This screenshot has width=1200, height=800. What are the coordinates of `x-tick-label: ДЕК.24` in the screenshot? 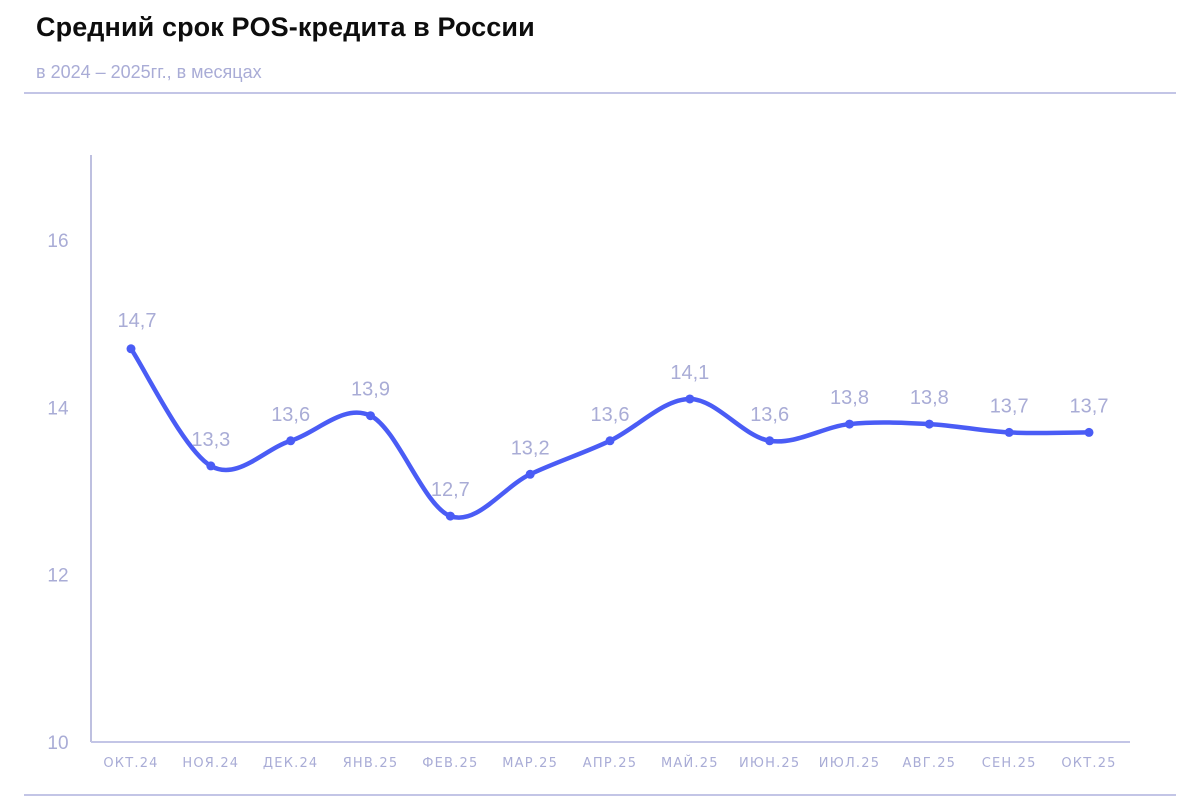 It's located at (290, 763).